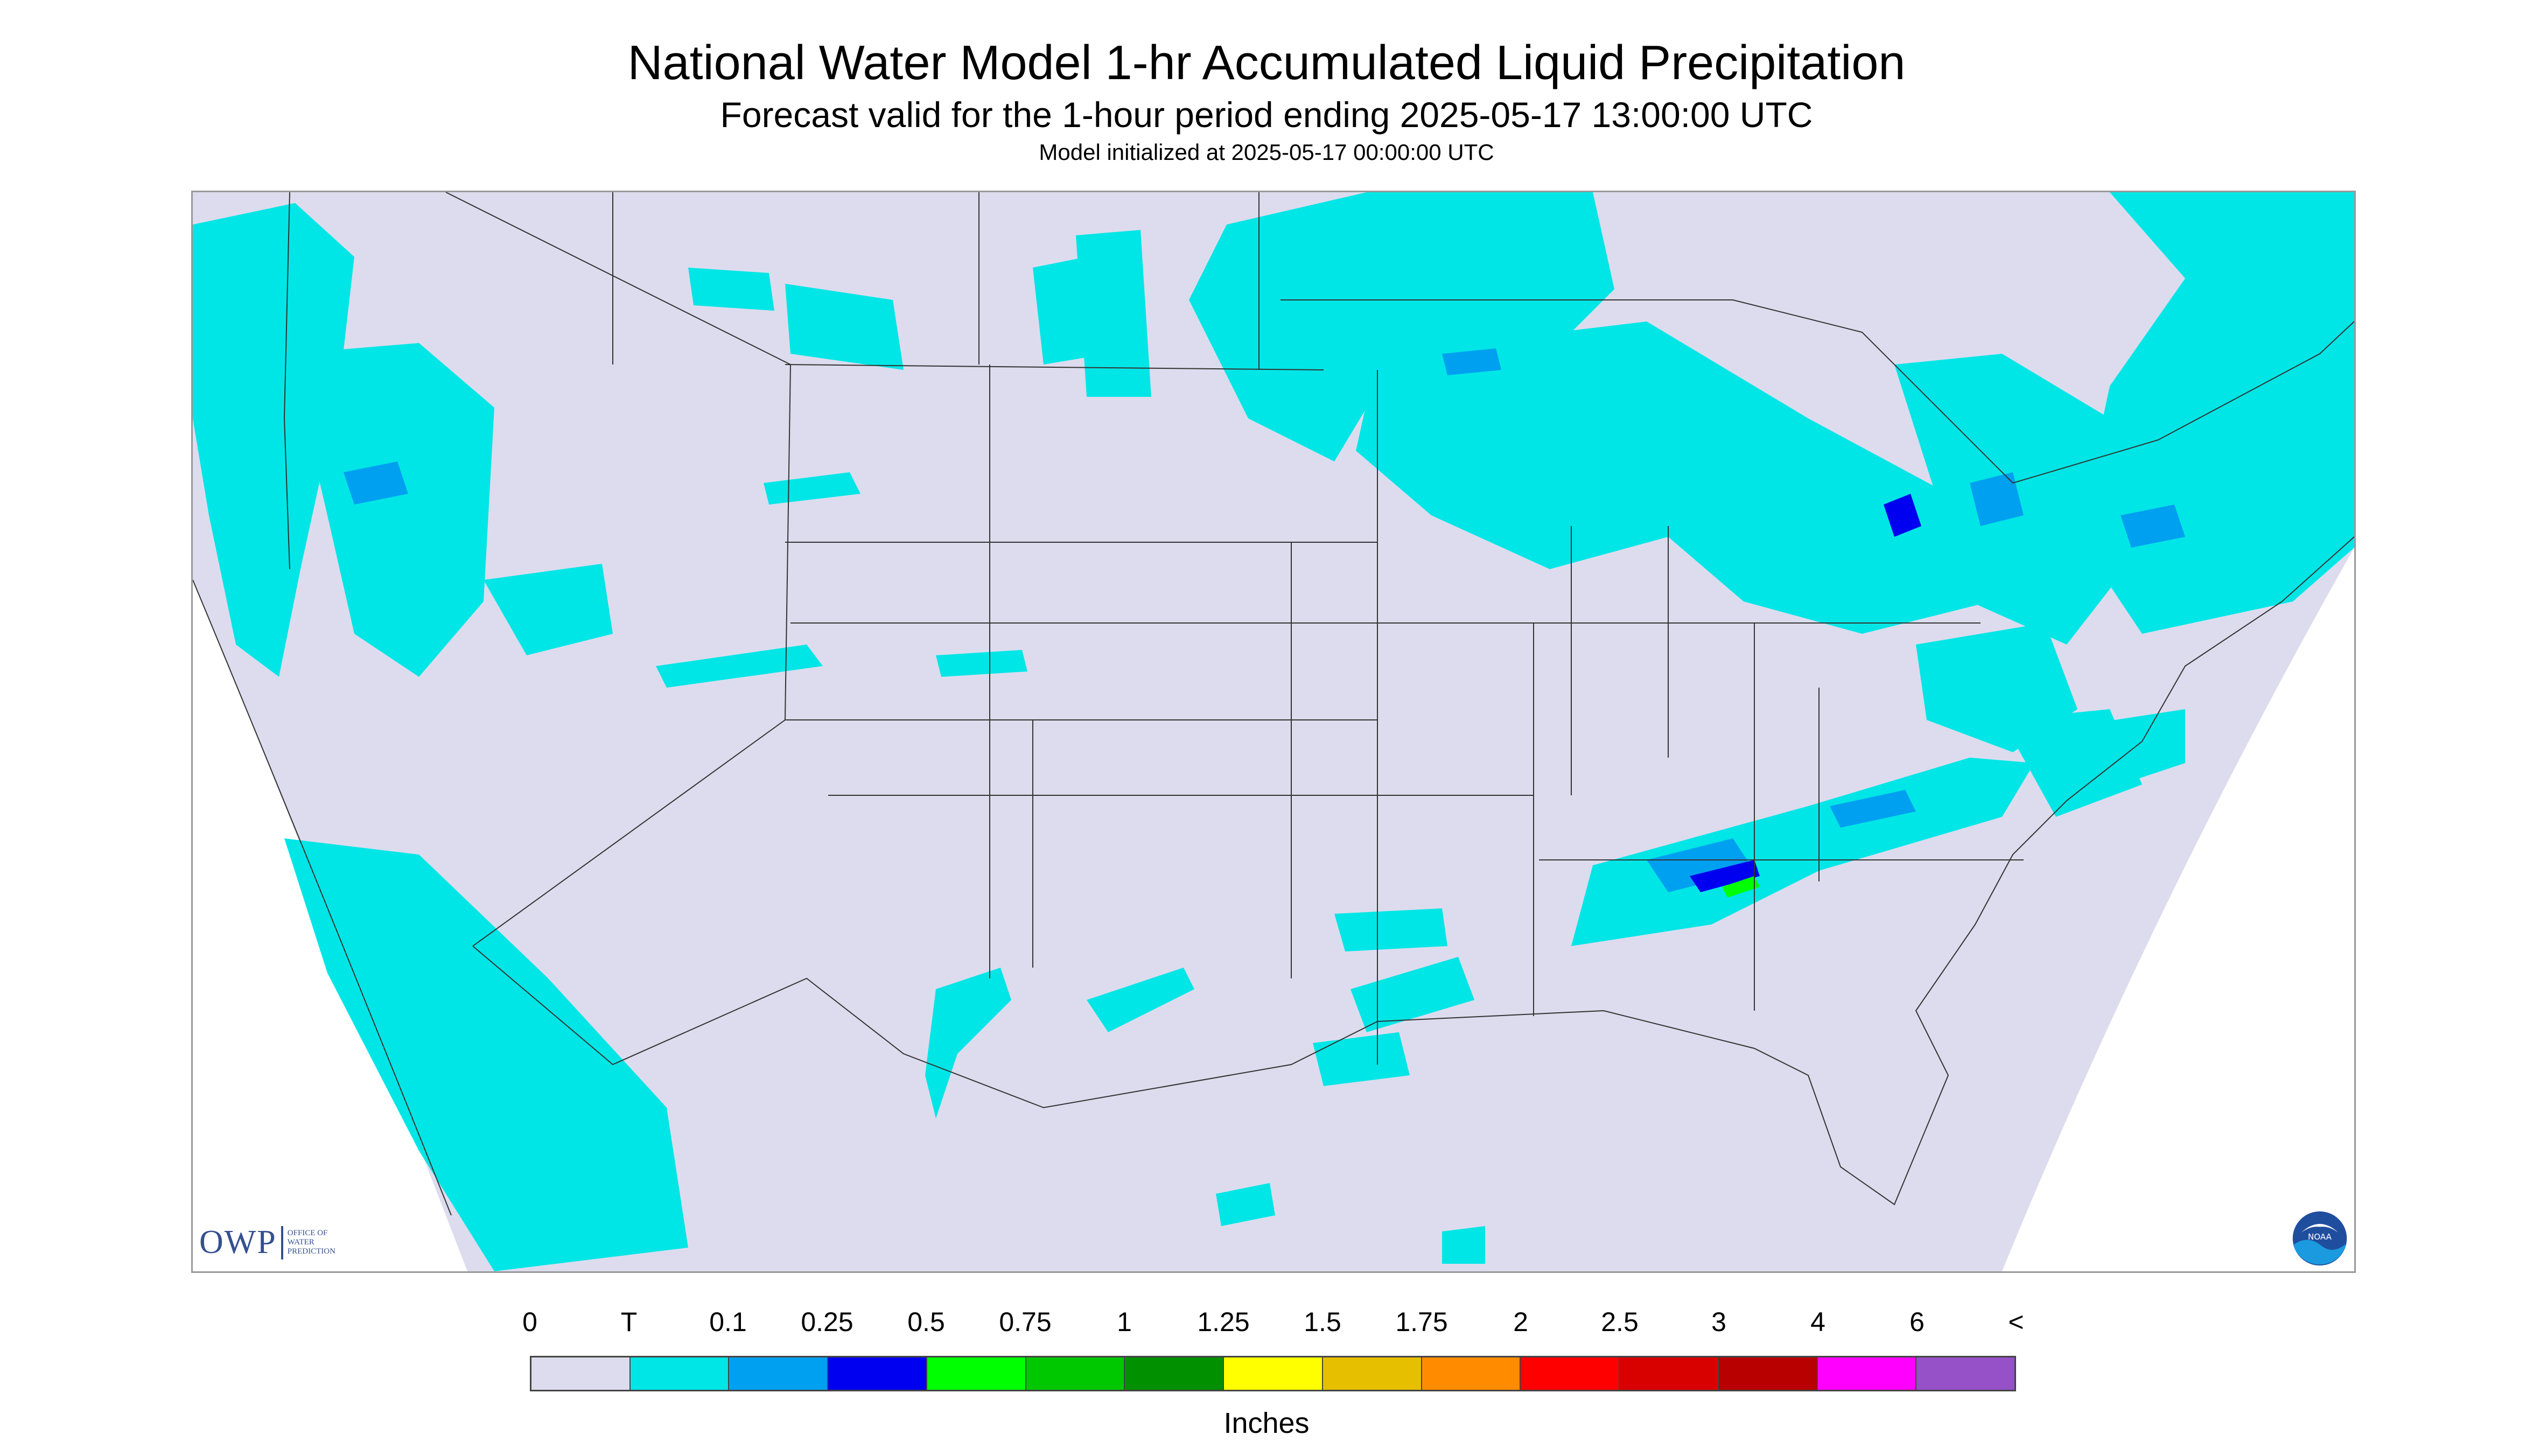 Image resolution: width=2533 pixels, height=1456 pixels. Describe the element at coordinates (1620, 1322) in the screenshot. I see `legend-tick-label: 2.5` at that location.